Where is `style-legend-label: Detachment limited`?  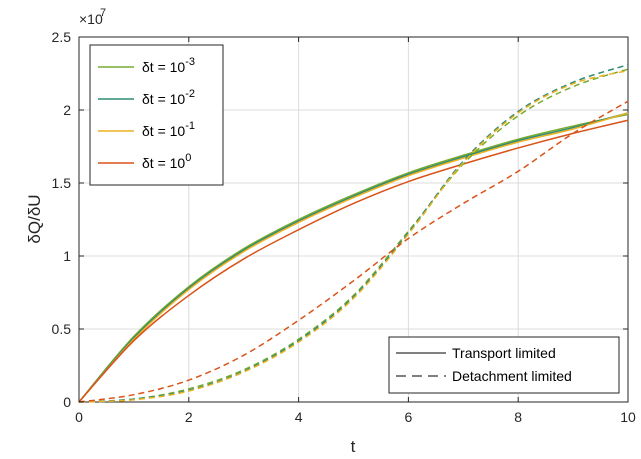 style-legend-label: Detachment limited is located at coordinates (512, 376).